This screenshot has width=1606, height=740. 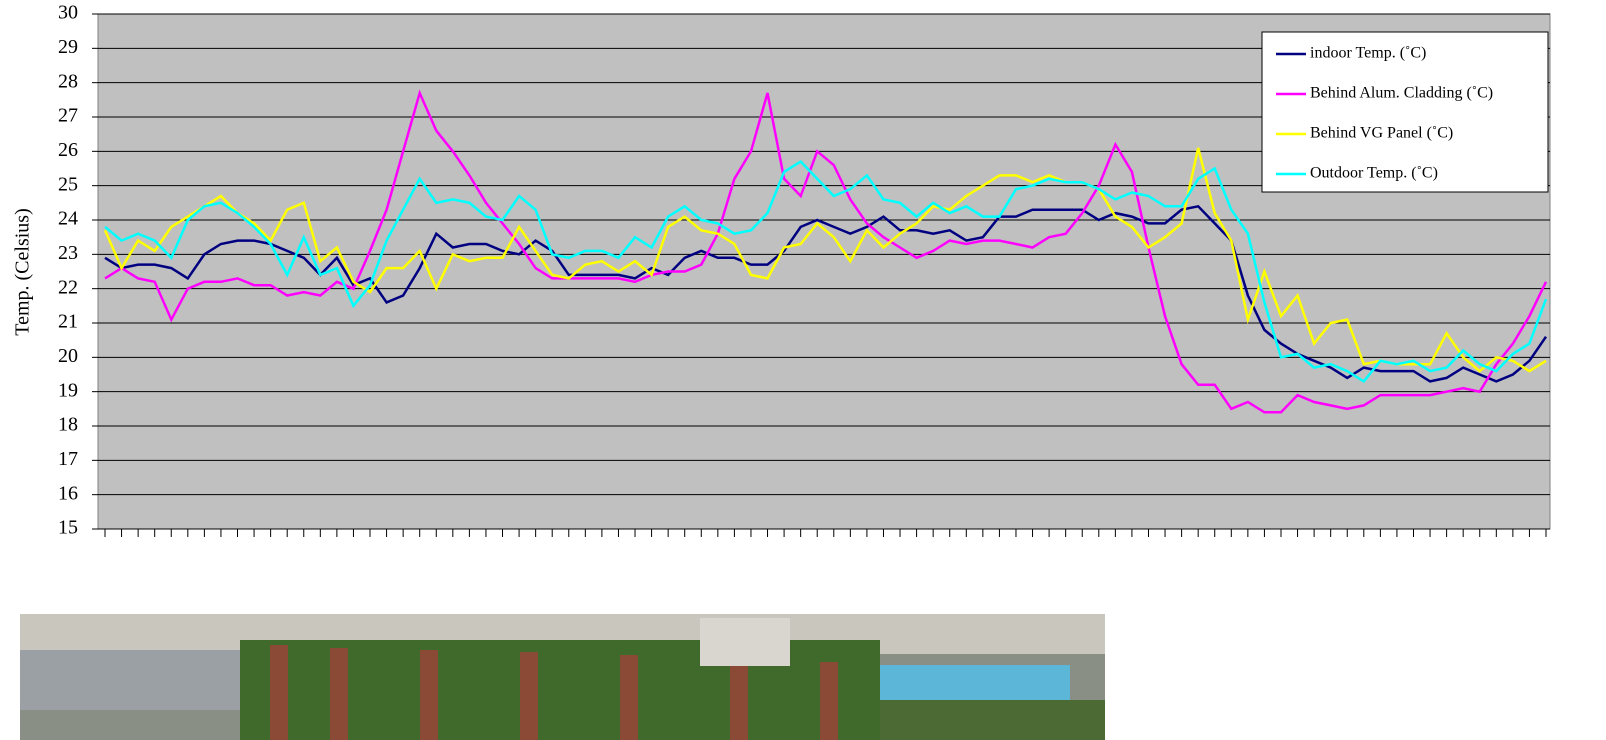 I want to click on legend-box, so click(x=1405, y=112).